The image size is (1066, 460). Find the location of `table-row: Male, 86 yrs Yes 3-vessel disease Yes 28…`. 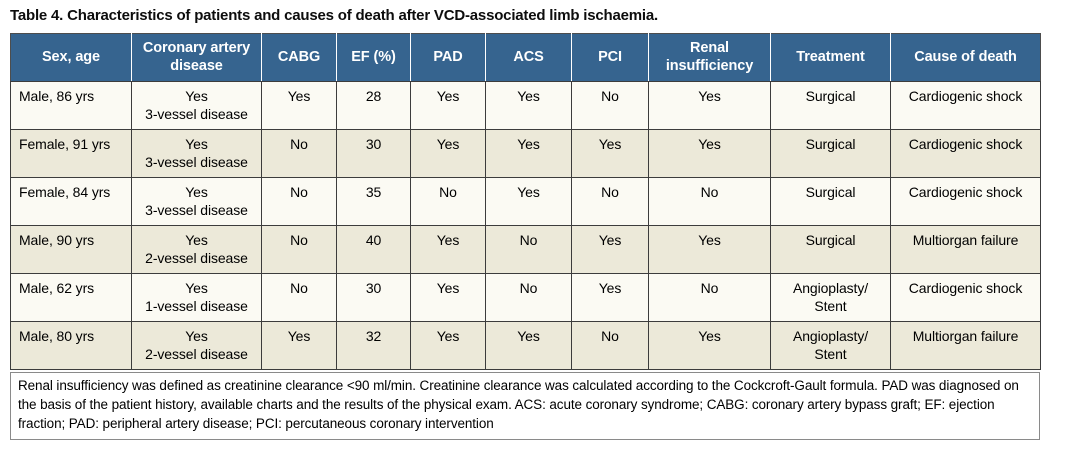

table-row: Male, 86 yrs Yes 3-vessel disease Yes 28… is located at coordinates (525, 105).